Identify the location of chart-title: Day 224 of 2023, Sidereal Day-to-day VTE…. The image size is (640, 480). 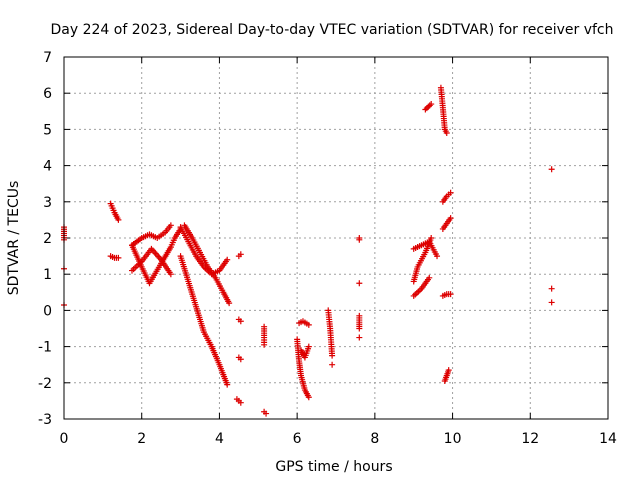
(331, 30).